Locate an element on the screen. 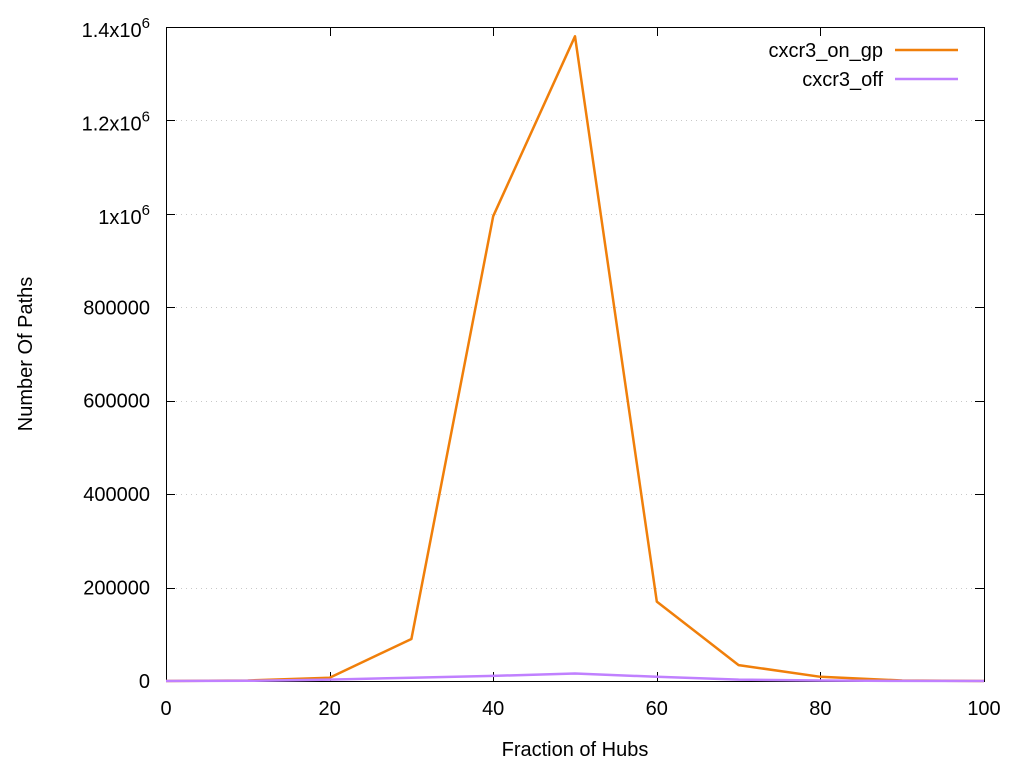 The width and height of the screenshot is (1024, 768). y-tick-label: 0 is located at coordinates (144, 682).